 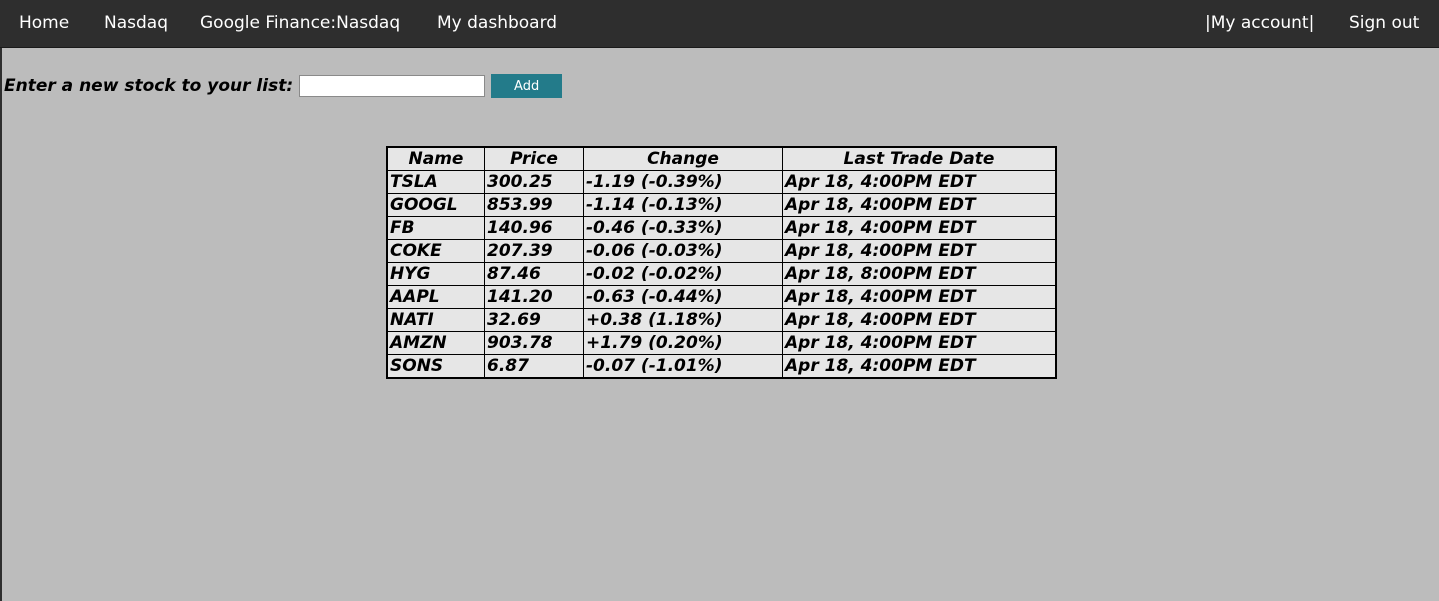 I want to click on cell-price: 32.69, so click(x=534, y=320).